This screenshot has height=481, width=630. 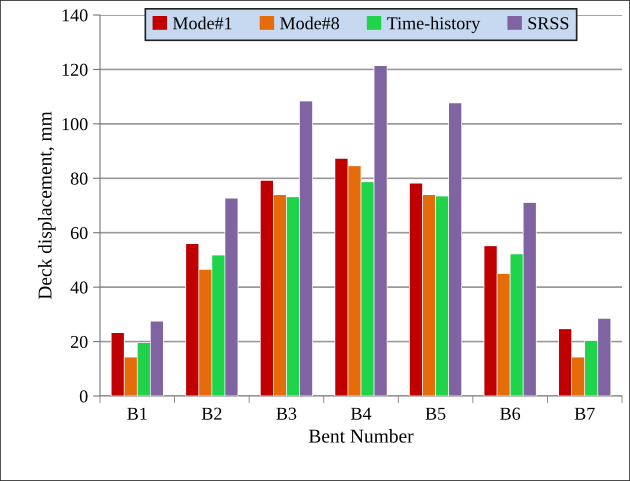 What do you see at coordinates (79, 287) in the screenshot?
I see `y-tick-label: 40` at bounding box center [79, 287].